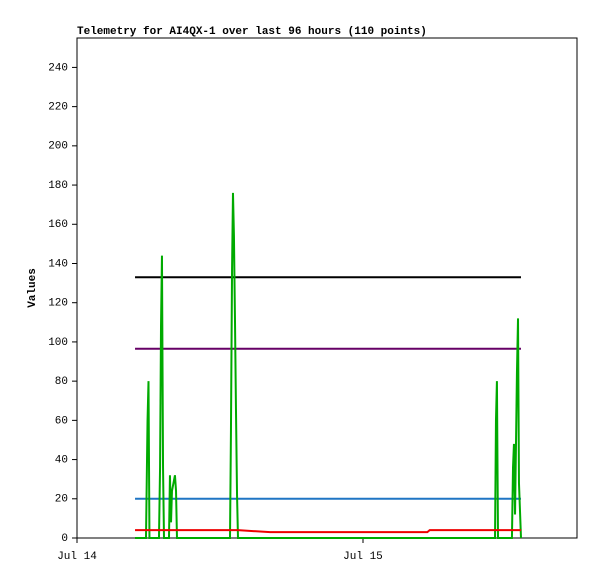 This screenshot has height=579, width=597. I want to click on y-tick-label: 160, so click(58, 225).